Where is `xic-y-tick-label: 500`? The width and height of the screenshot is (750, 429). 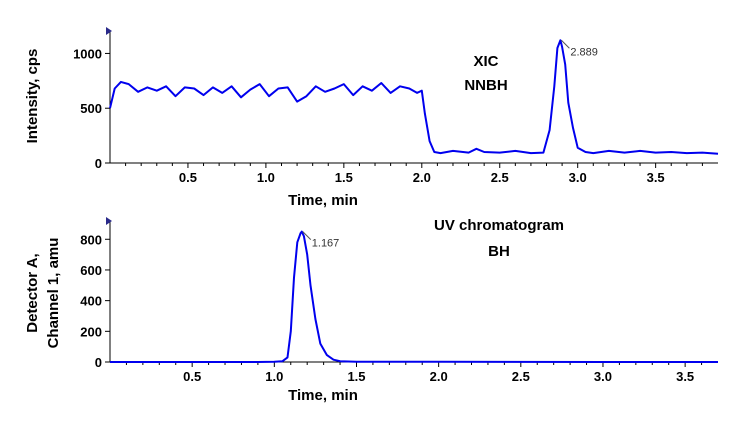
xic-y-tick-label: 500 is located at coordinates (91, 108).